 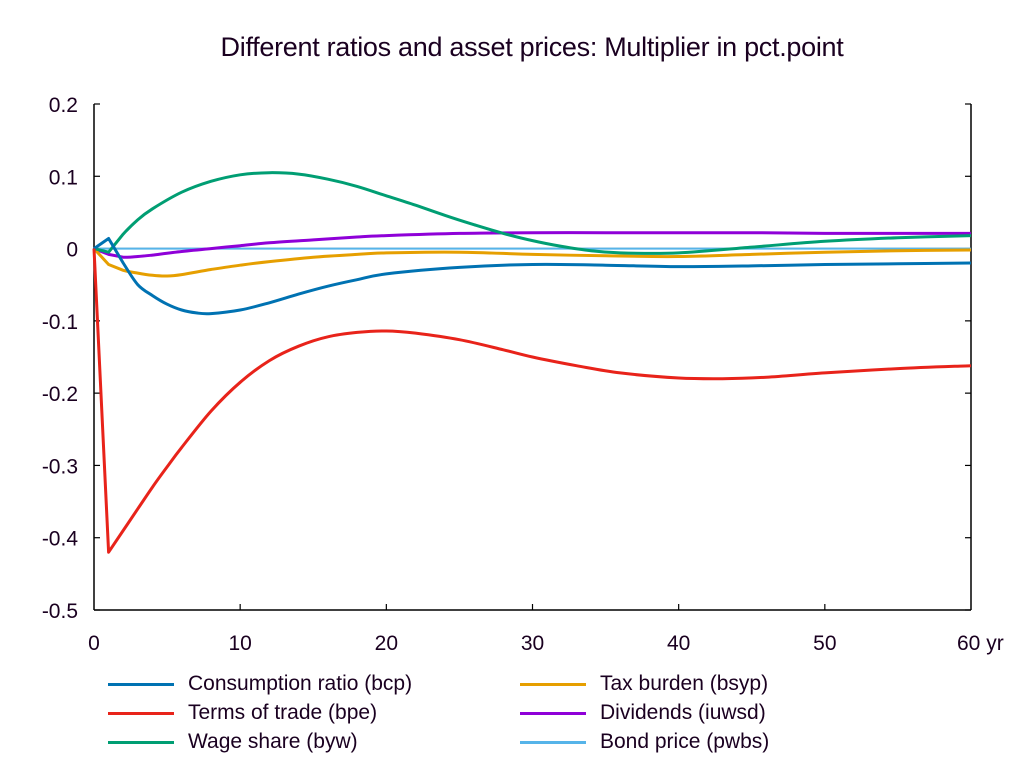 I want to click on series-line-wage-share-byw, so click(x=532, y=213).